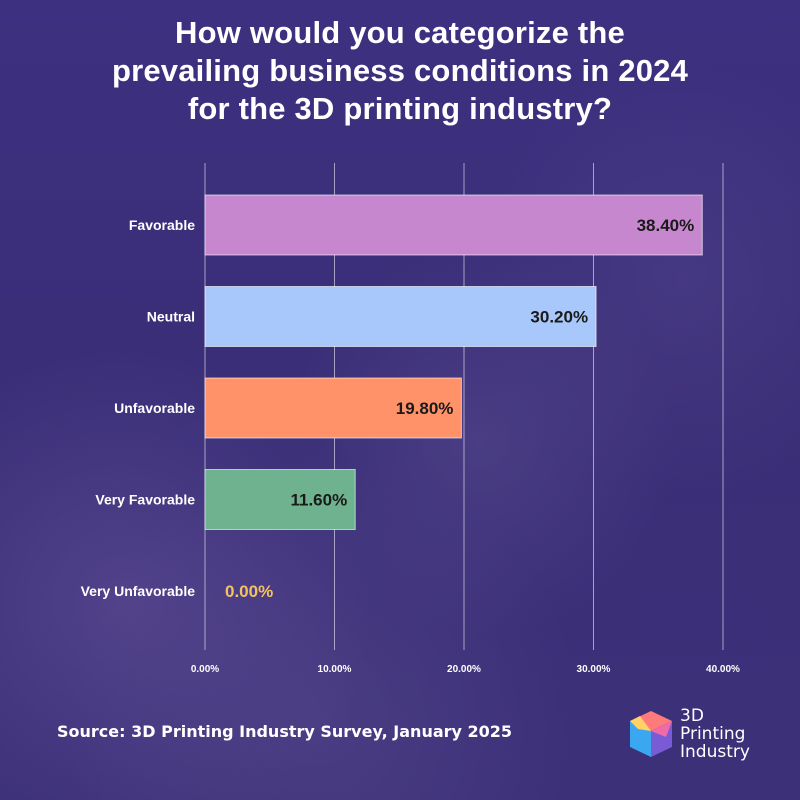 Image resolution: width=800 pixels, height=800 pixels. I want to click on x-tick-label: 20.00%, so click(464, 669).